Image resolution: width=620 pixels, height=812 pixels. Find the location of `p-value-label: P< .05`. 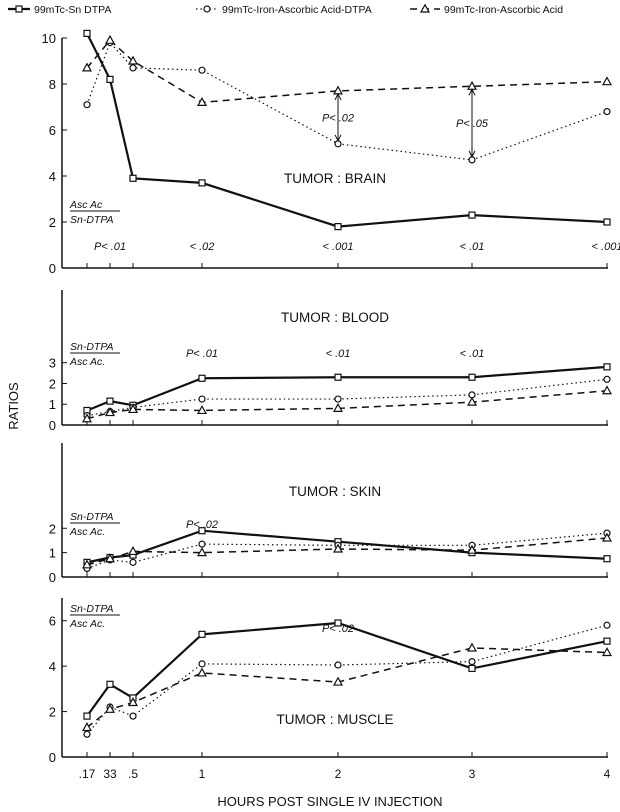

p-value-label: P< .05 is located at coordinates (472, 124).